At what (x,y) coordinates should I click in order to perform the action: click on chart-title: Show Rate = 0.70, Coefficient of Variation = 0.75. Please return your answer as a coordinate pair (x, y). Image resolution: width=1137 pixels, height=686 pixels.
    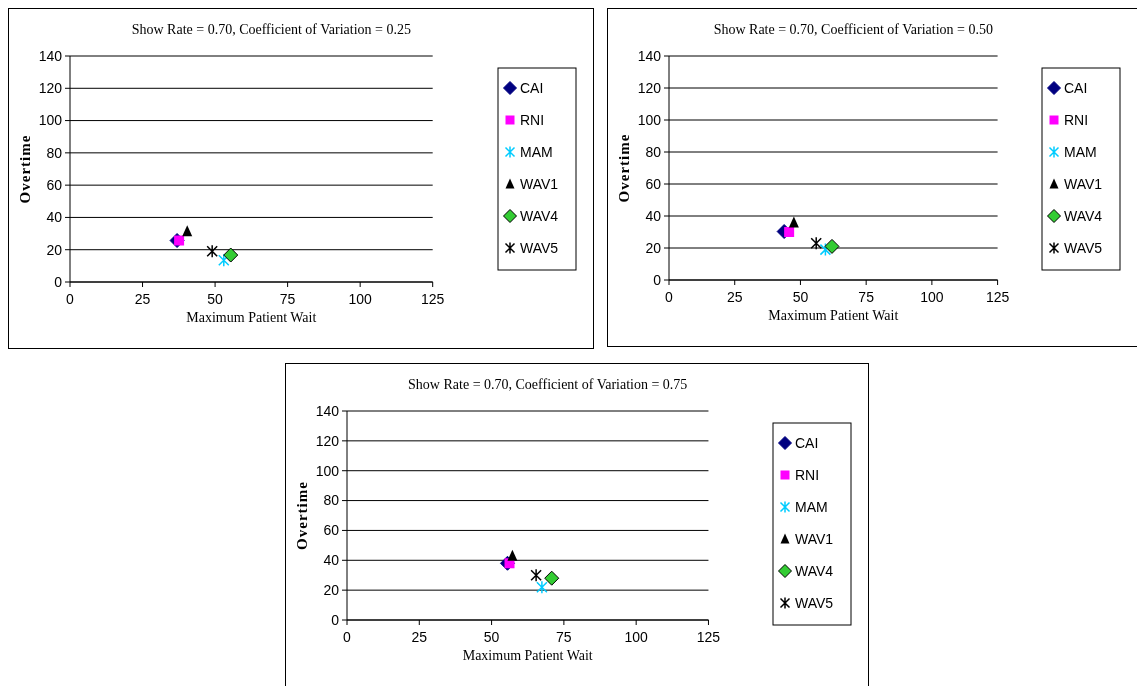
    Looking at the image, I should click on (548, 384).